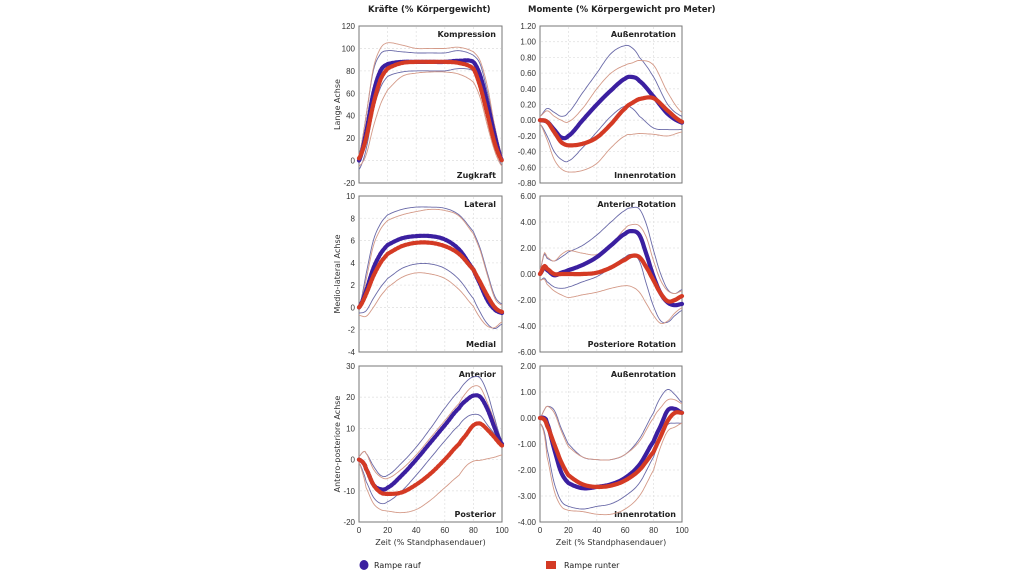 The width and height of the screenshot is (1024, 576). What do you see at coordinates (527, 152) in the screenshot?
I see `y-tick-label: -0.40` at bounding box center [527, 152].